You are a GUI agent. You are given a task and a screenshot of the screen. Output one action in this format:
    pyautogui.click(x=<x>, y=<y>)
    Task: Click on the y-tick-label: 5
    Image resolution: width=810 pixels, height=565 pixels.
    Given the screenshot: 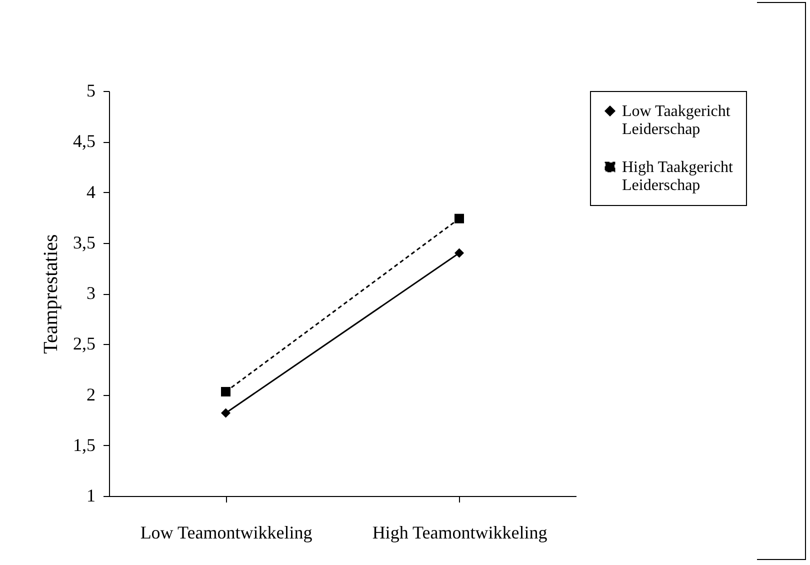 What is the action you would take?
    pyautogui.click(x=91, y=90)
    